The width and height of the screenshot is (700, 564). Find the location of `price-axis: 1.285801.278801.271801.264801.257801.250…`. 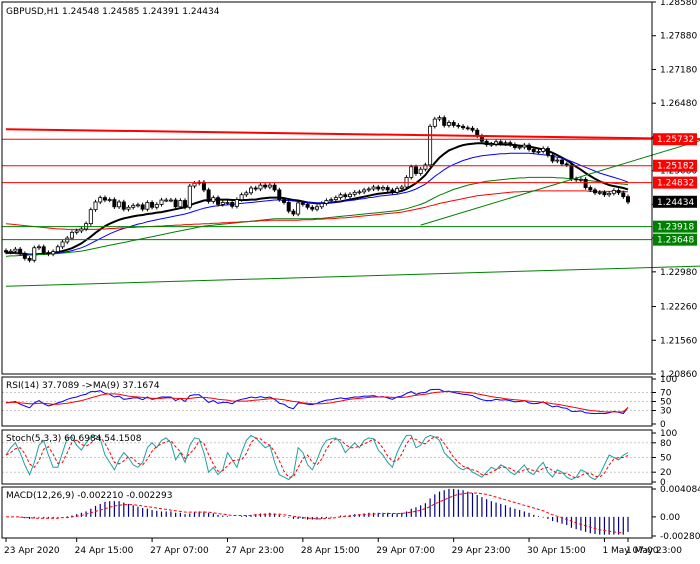

price-axis: 1.285801.278801.271801.264801.257801.250… is located at coordinates (674, 190).